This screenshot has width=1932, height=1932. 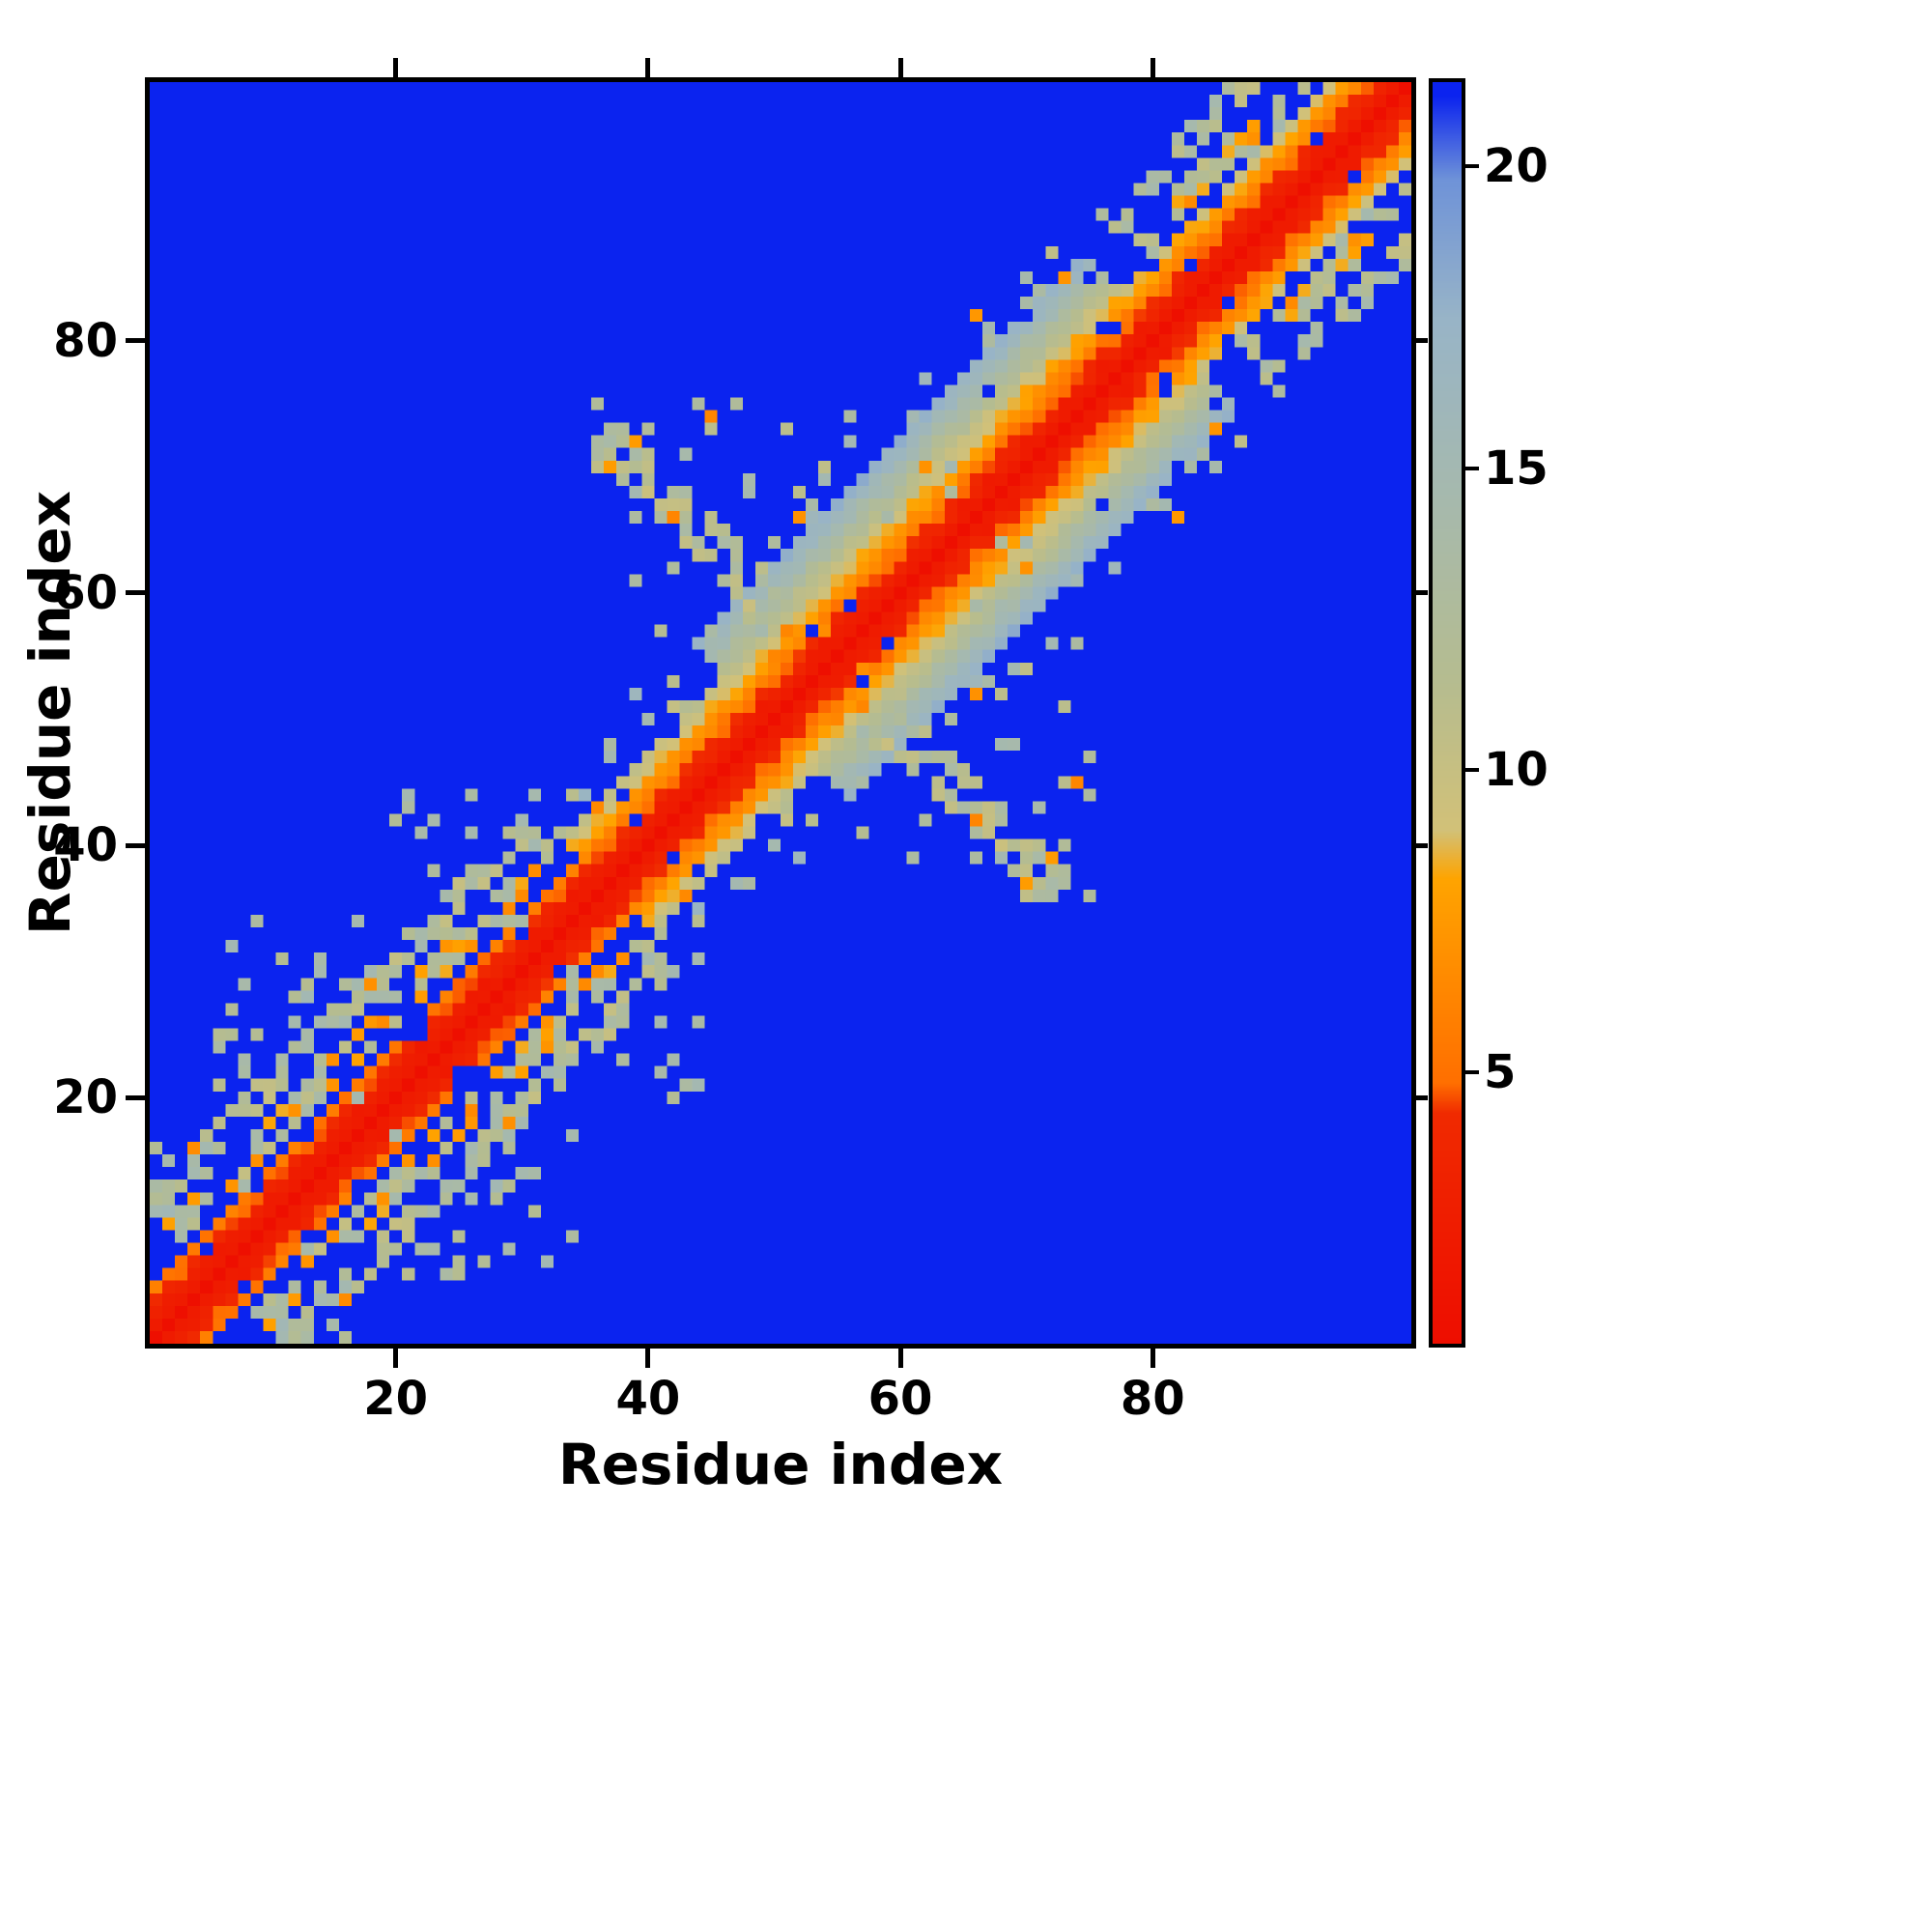 I want to click on colorbar-tick-label: 15, so click(x=1516, y=468).